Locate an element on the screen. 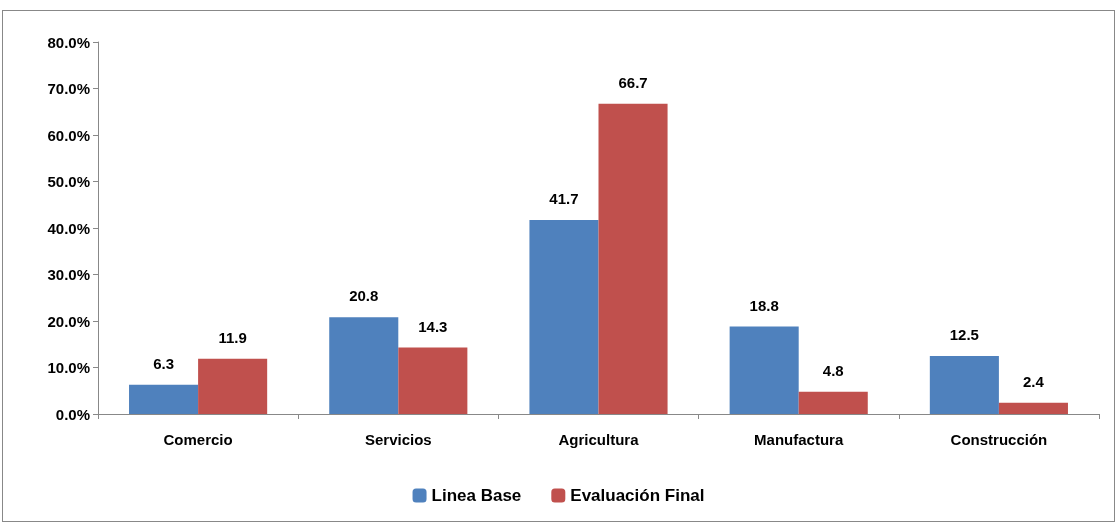 Image resolution: width=1119 pixels, height=525 pixels. x-tick-label: Construcción is located at coordinates (999, 439).